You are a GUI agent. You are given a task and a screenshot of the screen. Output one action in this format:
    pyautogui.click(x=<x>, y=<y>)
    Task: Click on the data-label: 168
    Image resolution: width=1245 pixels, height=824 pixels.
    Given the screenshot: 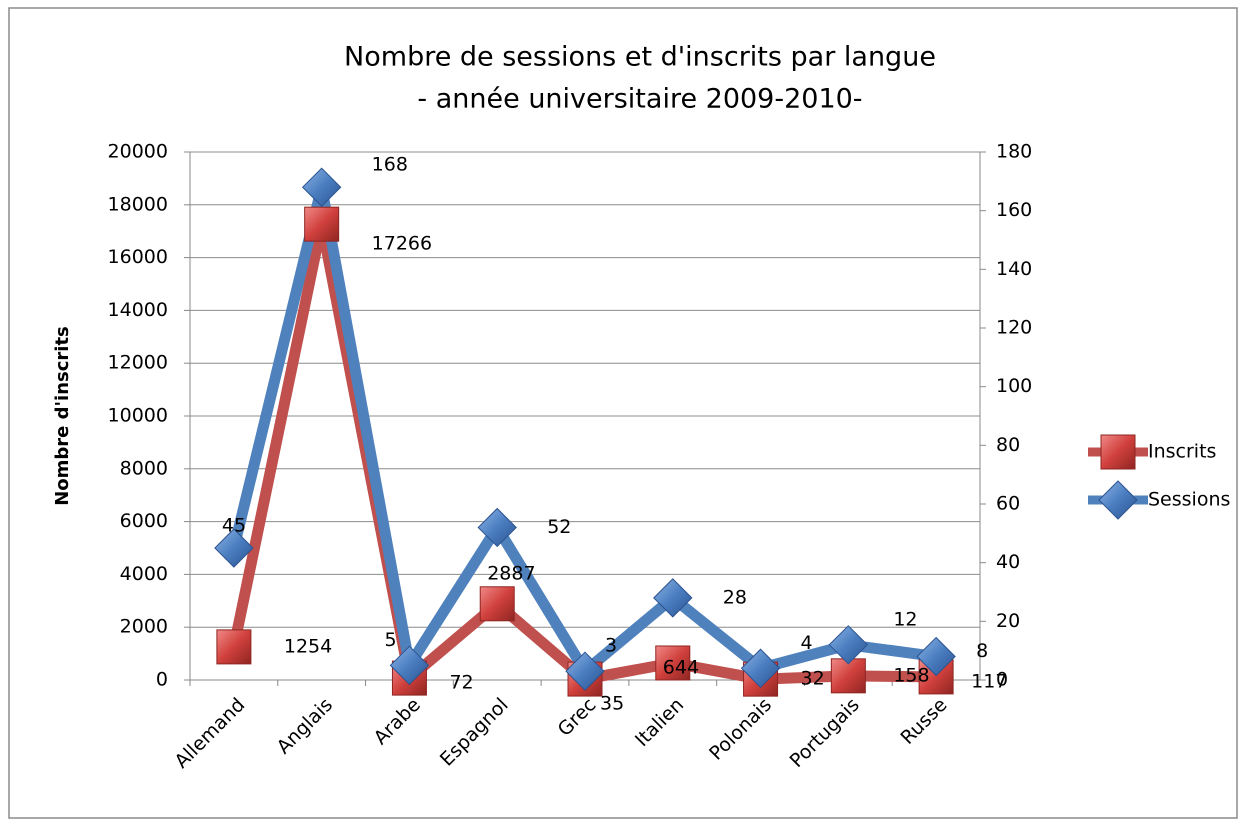 What is the action you would take?
    pyautogui.click(x=390, y=165)
    